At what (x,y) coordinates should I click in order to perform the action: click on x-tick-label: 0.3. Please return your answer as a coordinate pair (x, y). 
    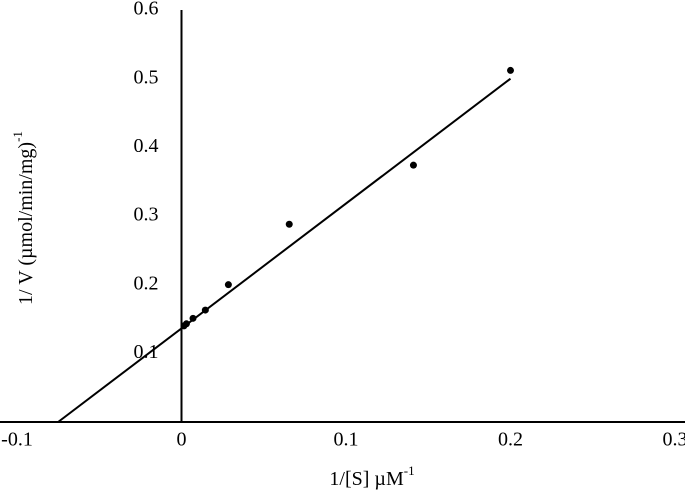
    Looking at the image, I should click on (674, 440).